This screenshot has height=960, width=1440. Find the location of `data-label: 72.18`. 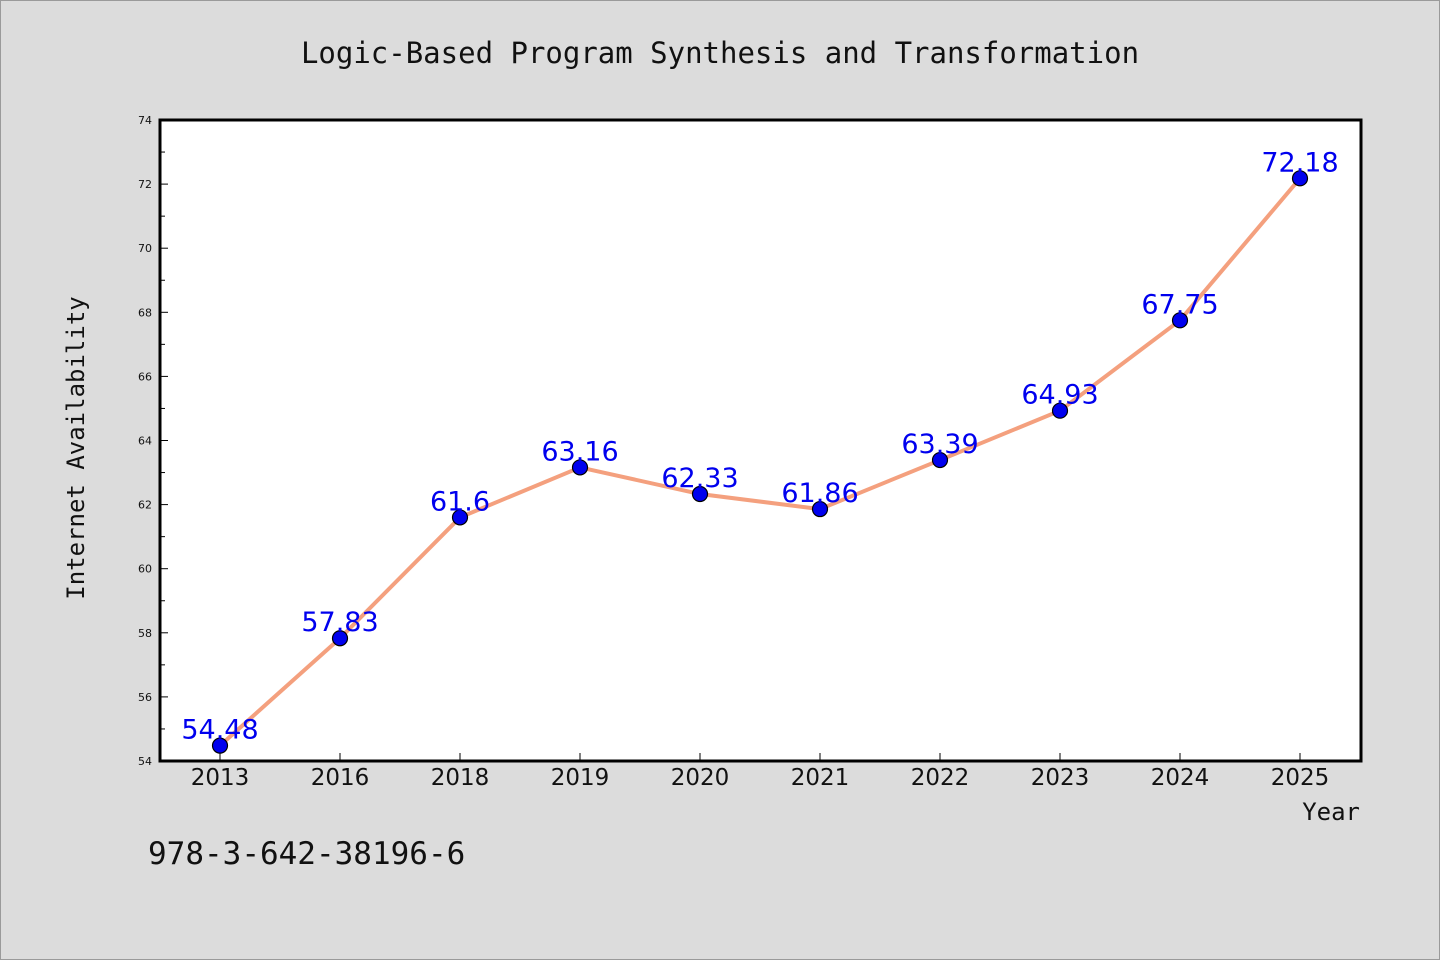

data-label: 72.18 is located at coordinates (1299, 162).